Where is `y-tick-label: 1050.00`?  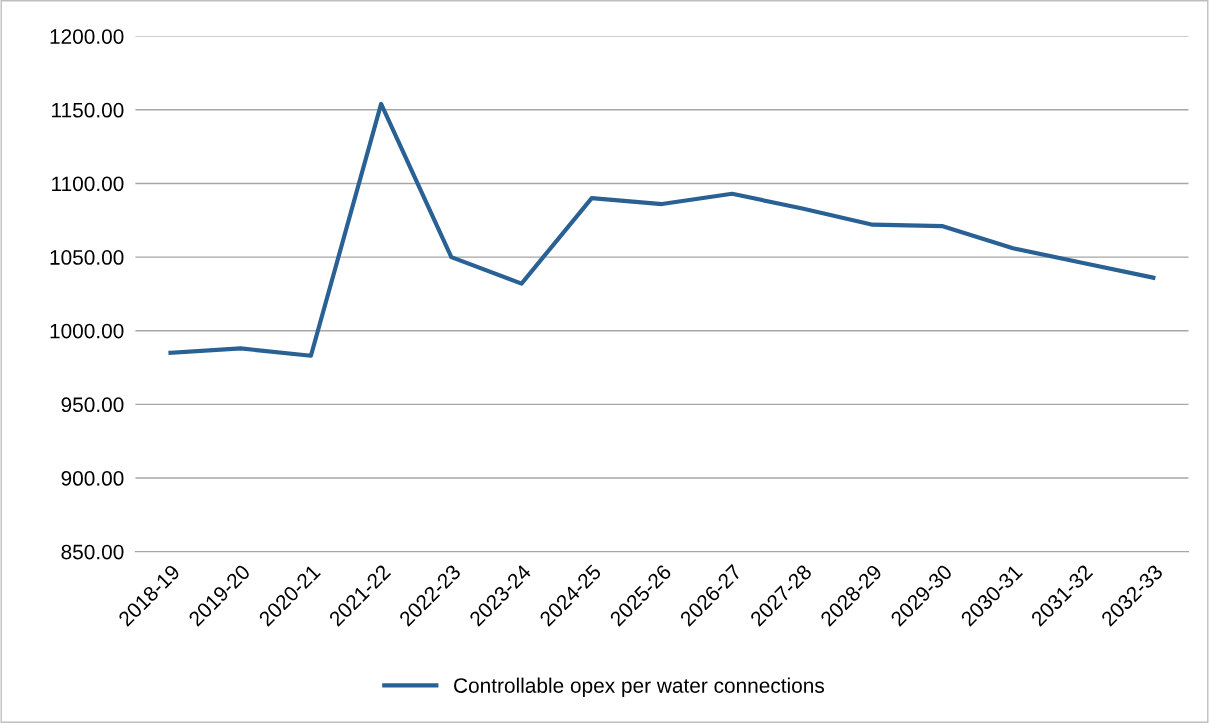 y-tick-label: 1050.00 is located at coordinates (87, 257).